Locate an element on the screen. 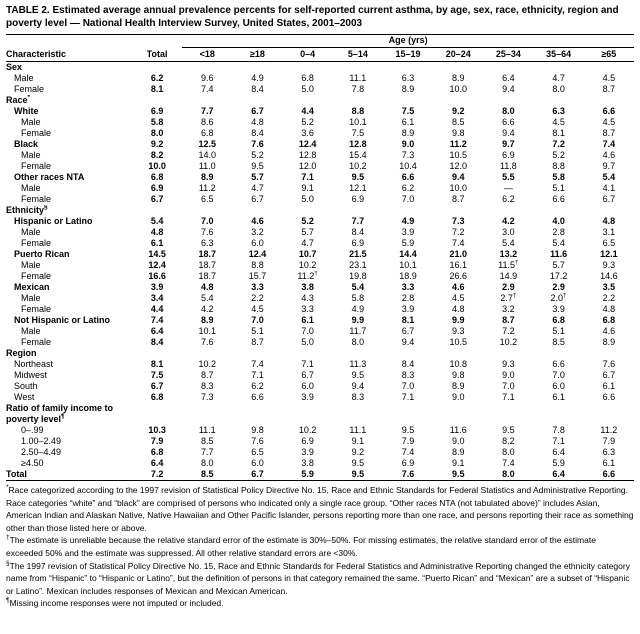 The width and height of the screenshot is (640, 634). column-header-under18: <18 is located at coordinates (207, 54).